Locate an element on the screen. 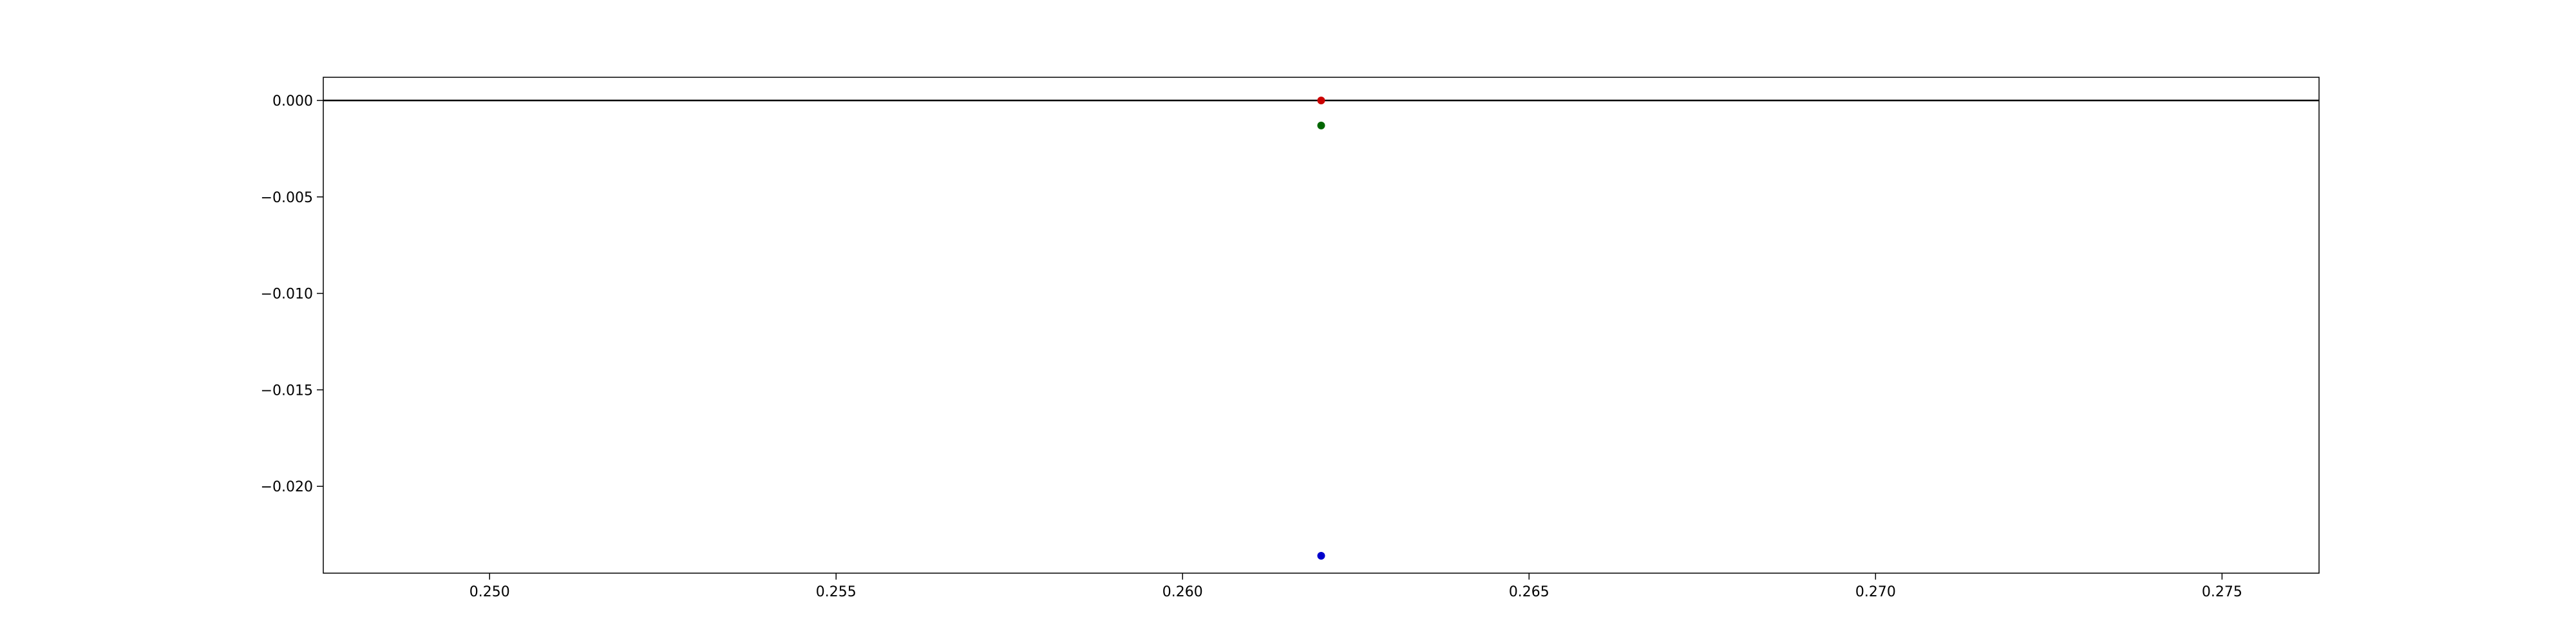 Image resolution: width=2576 pixels, height=644 pixels. x-tick-label: 0.275 is located at coordinates (2222, 592).